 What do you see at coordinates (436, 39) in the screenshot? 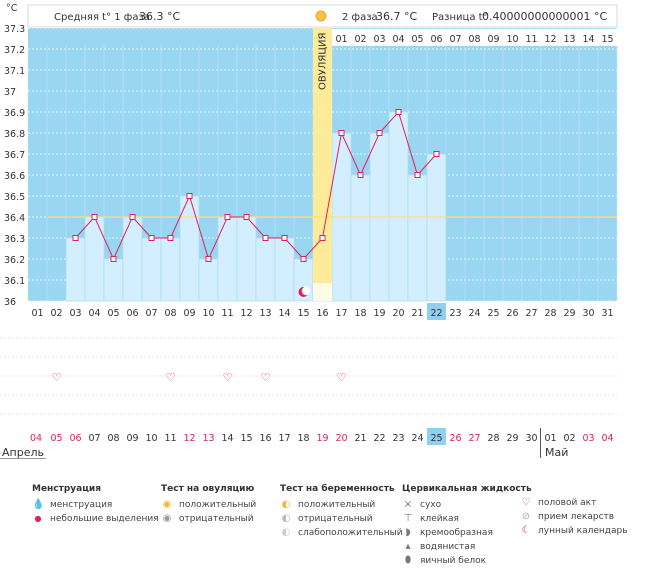
I see `phase2-day-label: 06` at bounding box center [436, 39].